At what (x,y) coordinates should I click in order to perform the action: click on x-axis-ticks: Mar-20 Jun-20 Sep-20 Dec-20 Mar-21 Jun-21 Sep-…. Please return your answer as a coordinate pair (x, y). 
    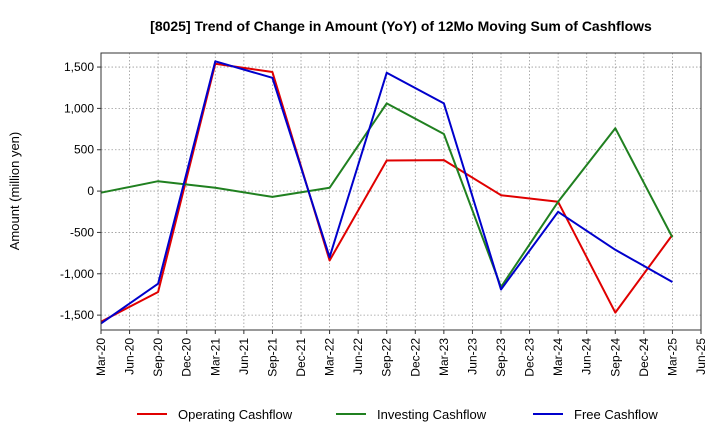
    Looking at the image, I should click on (401, 353).